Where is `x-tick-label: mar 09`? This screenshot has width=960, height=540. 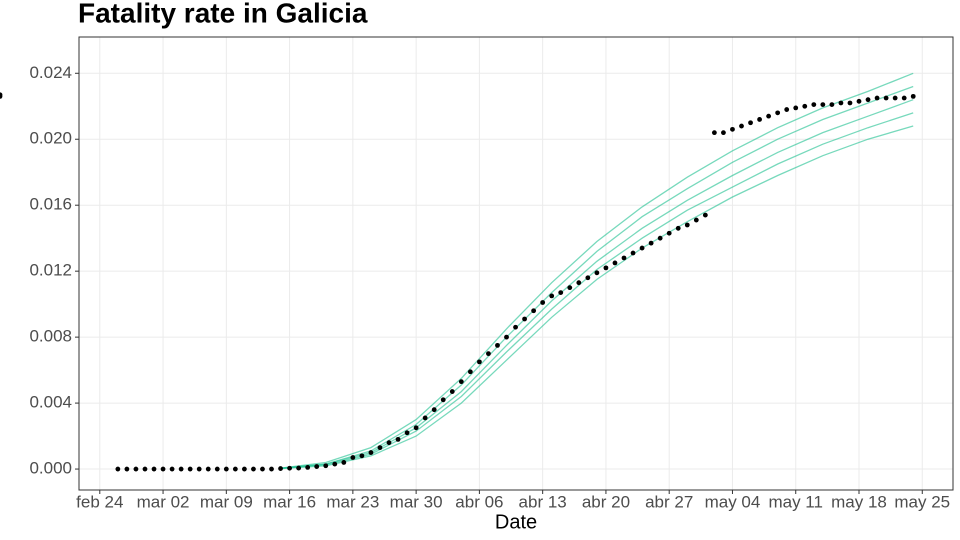 x-tick-label: mar 09 is located at coordinates (226, 501).